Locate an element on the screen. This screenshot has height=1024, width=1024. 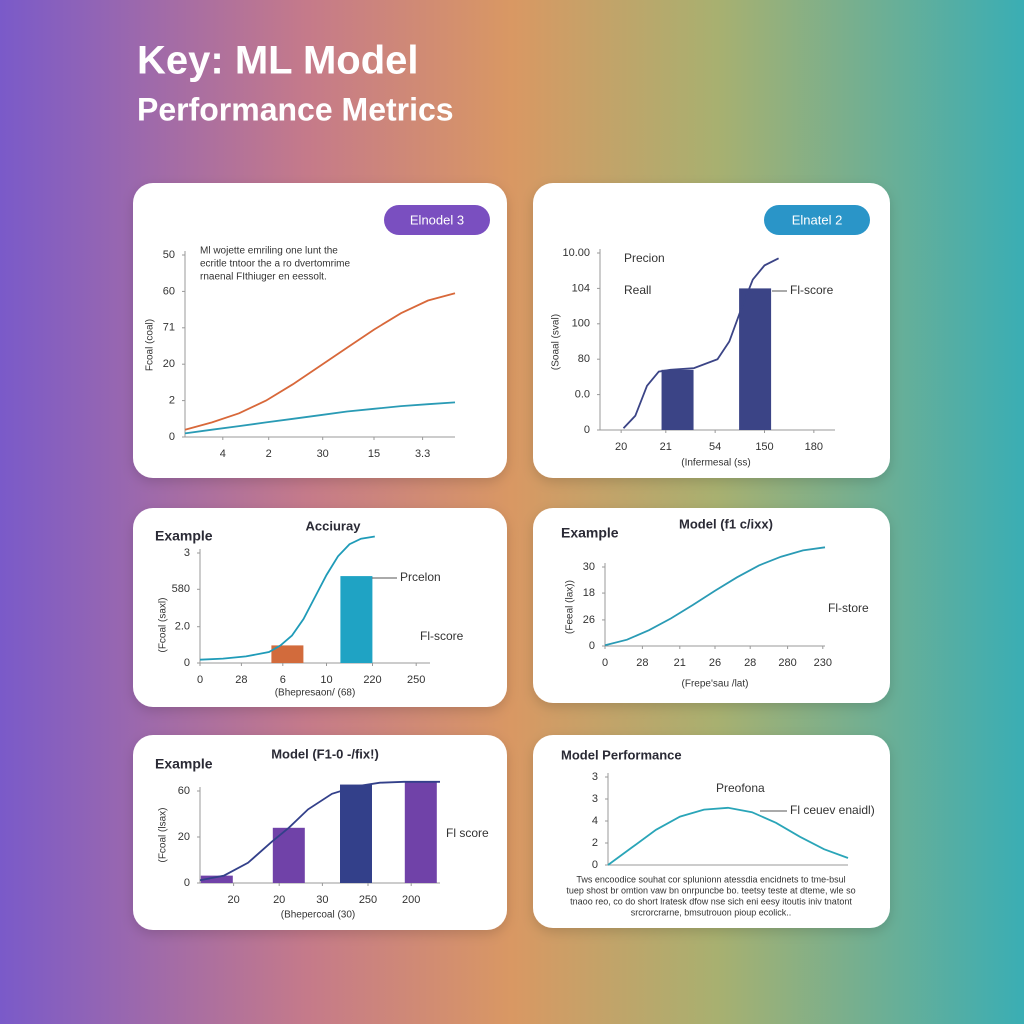
y-tick-label: 80 is located at coordinates (584, 359).